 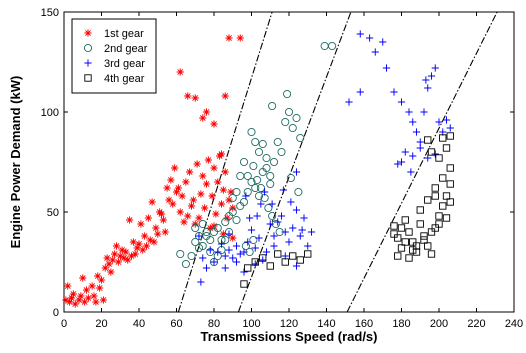 What do you see at coordinates (124, 64) in the screenshot?
I see `legend-label-3rd-gear: 3rd gear` at bounding box center [124, 64].